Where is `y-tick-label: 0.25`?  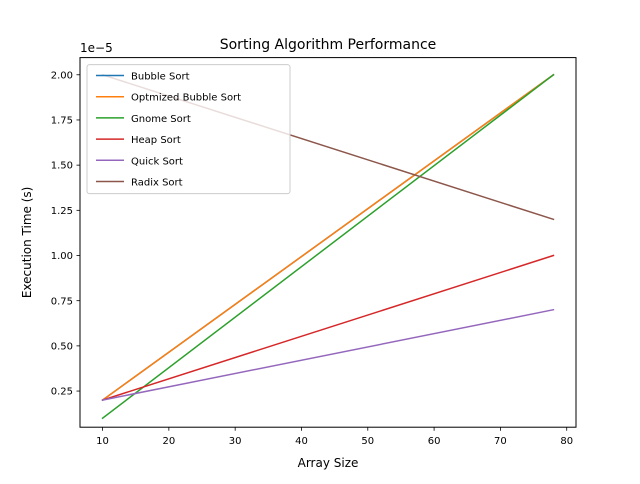
y-tick-label: 0.25 is located at coordinates (62, 392).